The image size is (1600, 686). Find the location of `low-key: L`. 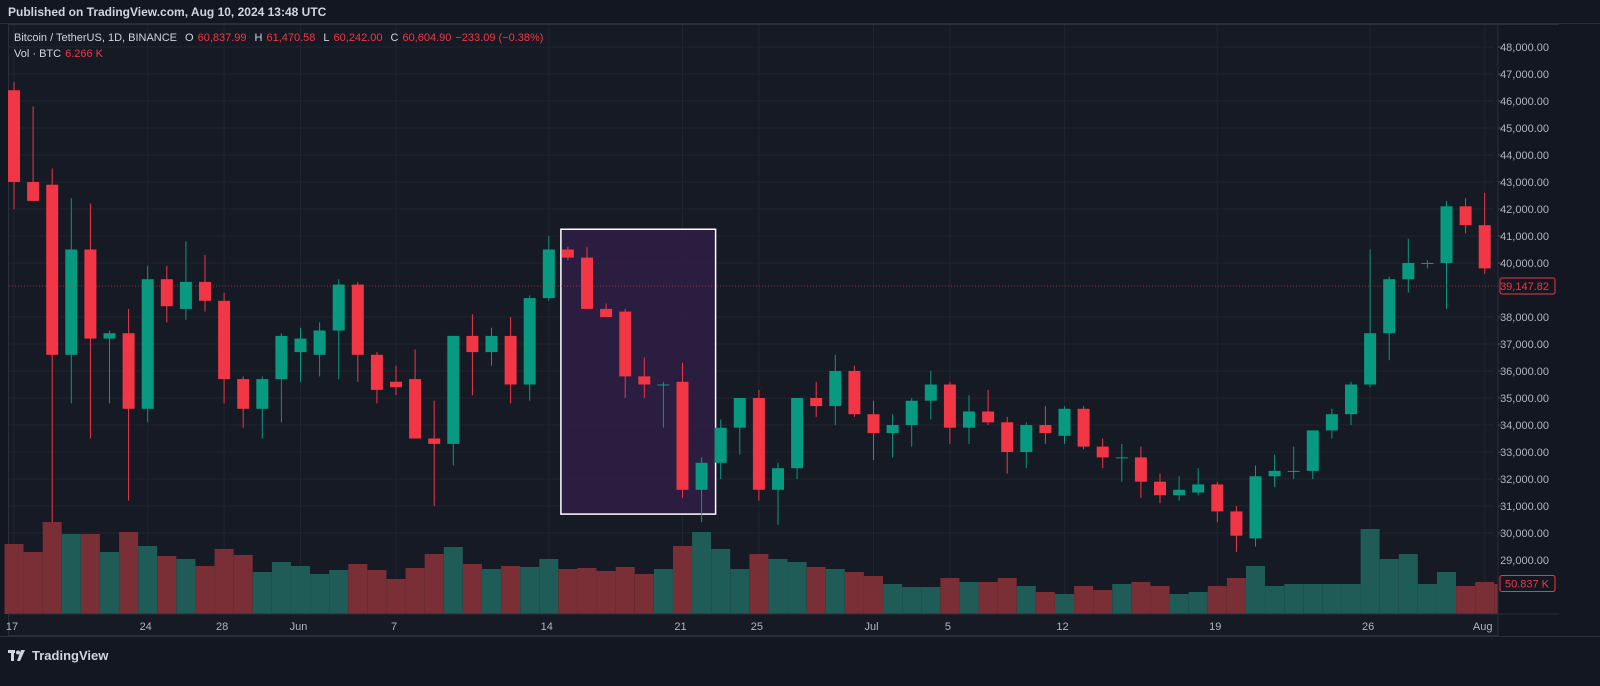

low-key: L is located at coordinates (326, 38).